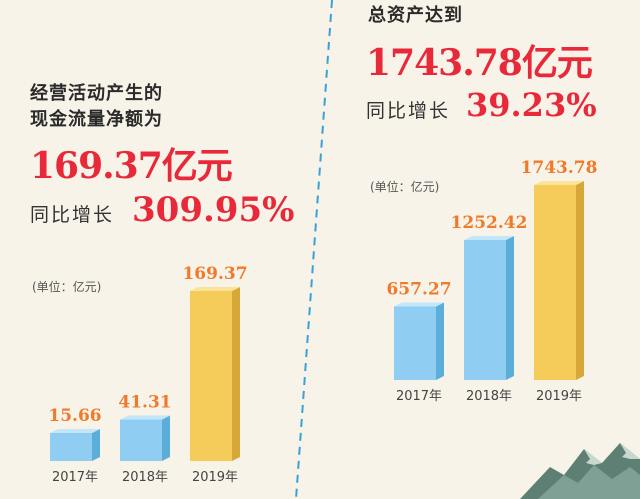  I want to click on right-headline: 1743.78亿元, so click(479, 63).